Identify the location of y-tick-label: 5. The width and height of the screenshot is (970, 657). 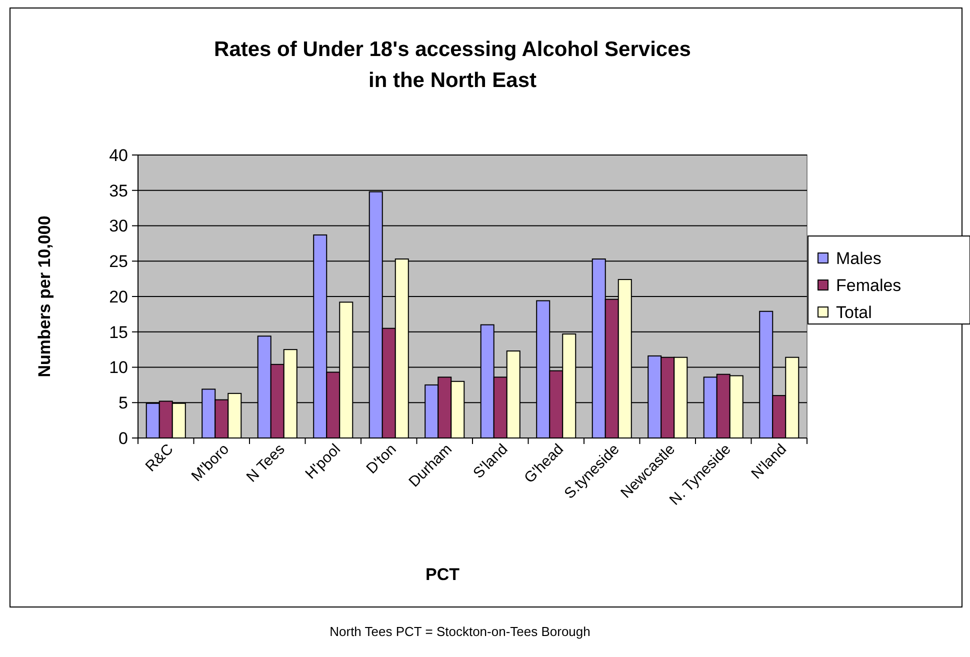
(123, 403).